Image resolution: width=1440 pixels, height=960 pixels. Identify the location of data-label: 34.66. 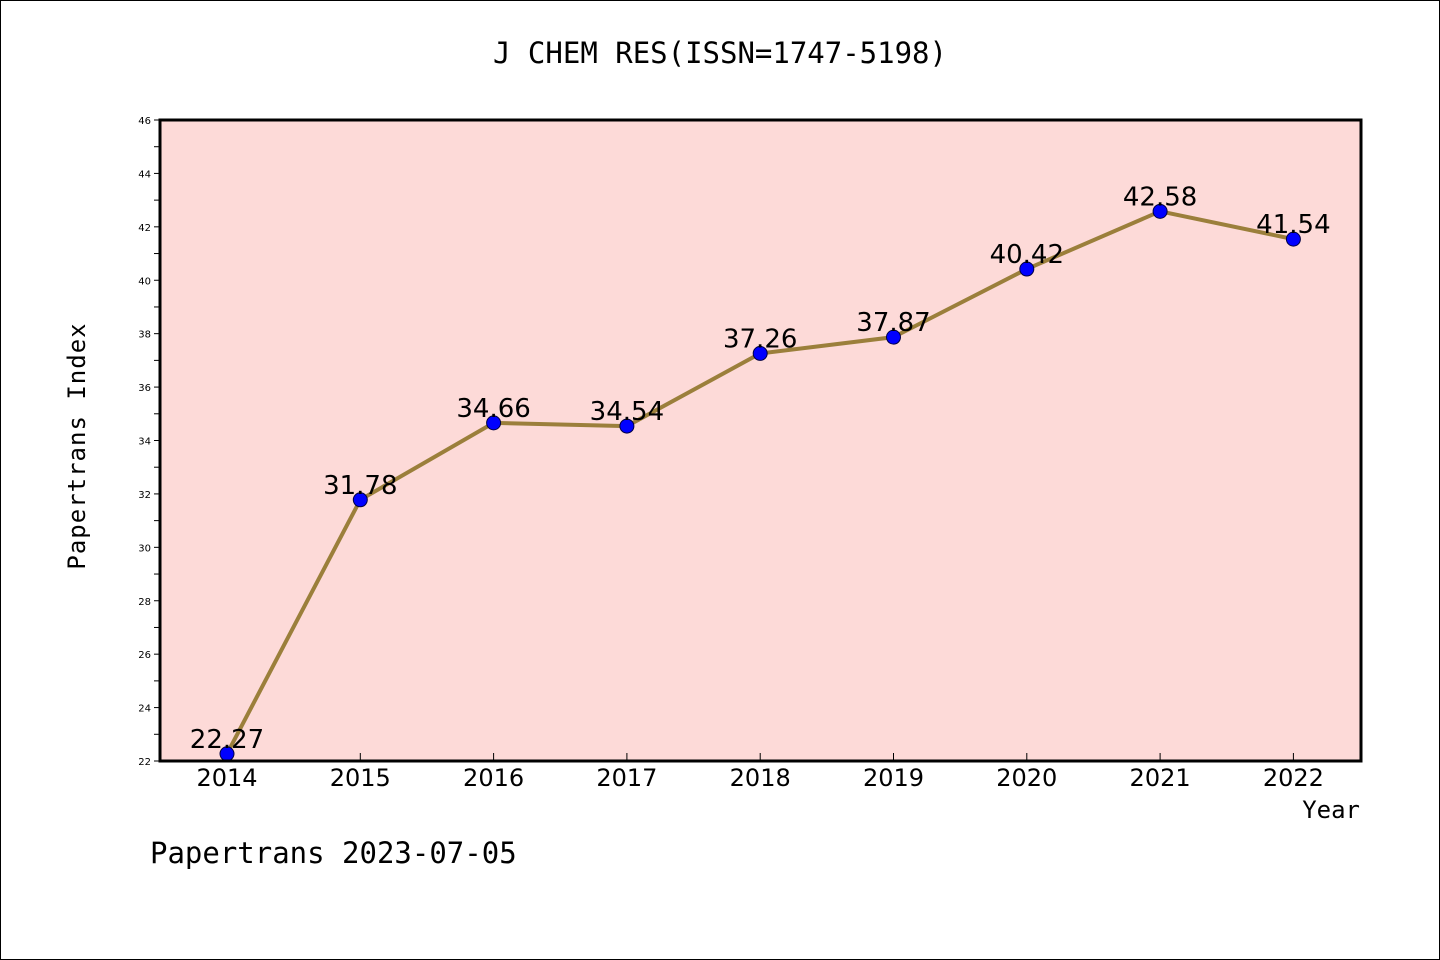
(493, 409).